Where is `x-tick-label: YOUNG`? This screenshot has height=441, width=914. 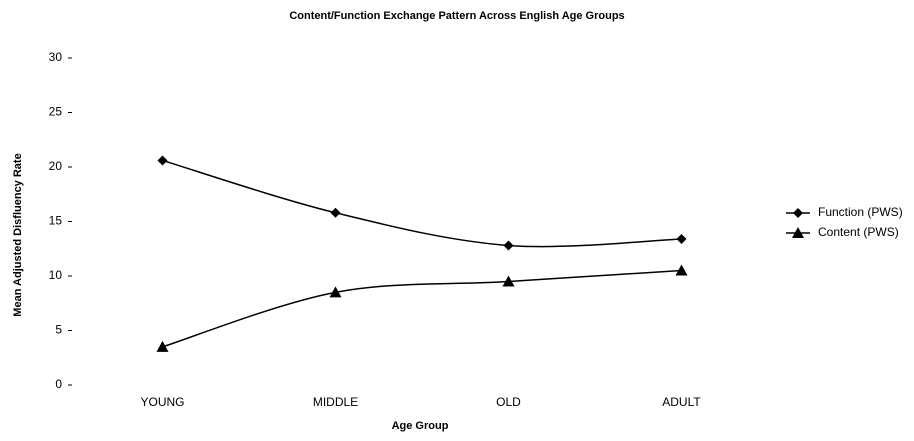 x-tick-label: YOUNG is located at coordinates (162, 402).